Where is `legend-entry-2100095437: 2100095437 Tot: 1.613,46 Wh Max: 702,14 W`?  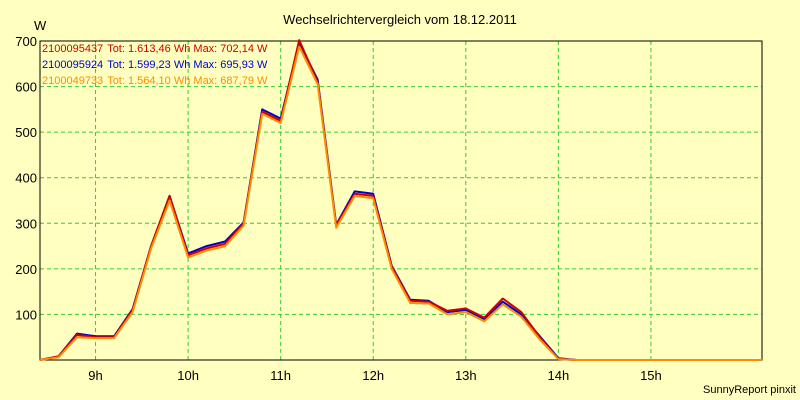 legend-entry-2100095437: 2100095437 Tot: 1.613,46 Wh Max: 702,14 W is located at coordinates (155, 49).